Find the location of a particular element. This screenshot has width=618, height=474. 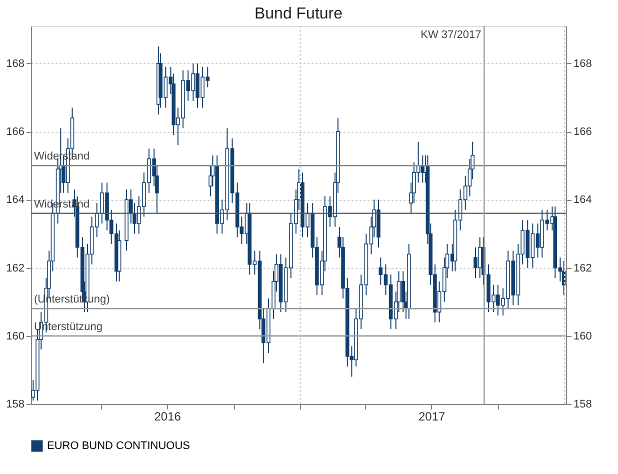

x-tick-label: 2016 is located at coordinates (168, 417).